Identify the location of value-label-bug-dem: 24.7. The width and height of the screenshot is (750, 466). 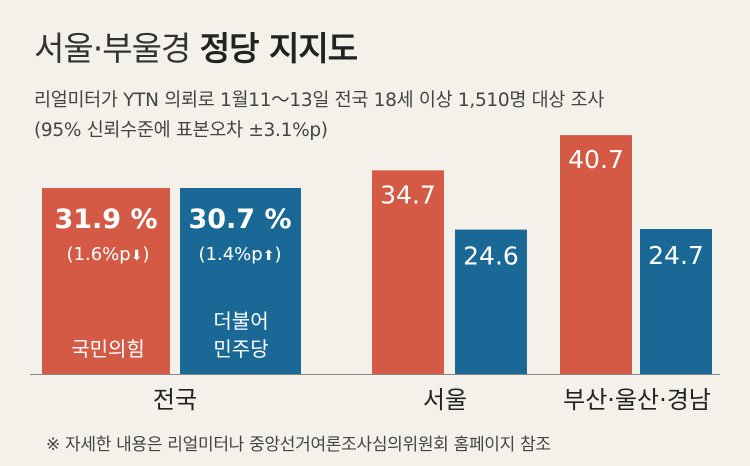
(676, 255).